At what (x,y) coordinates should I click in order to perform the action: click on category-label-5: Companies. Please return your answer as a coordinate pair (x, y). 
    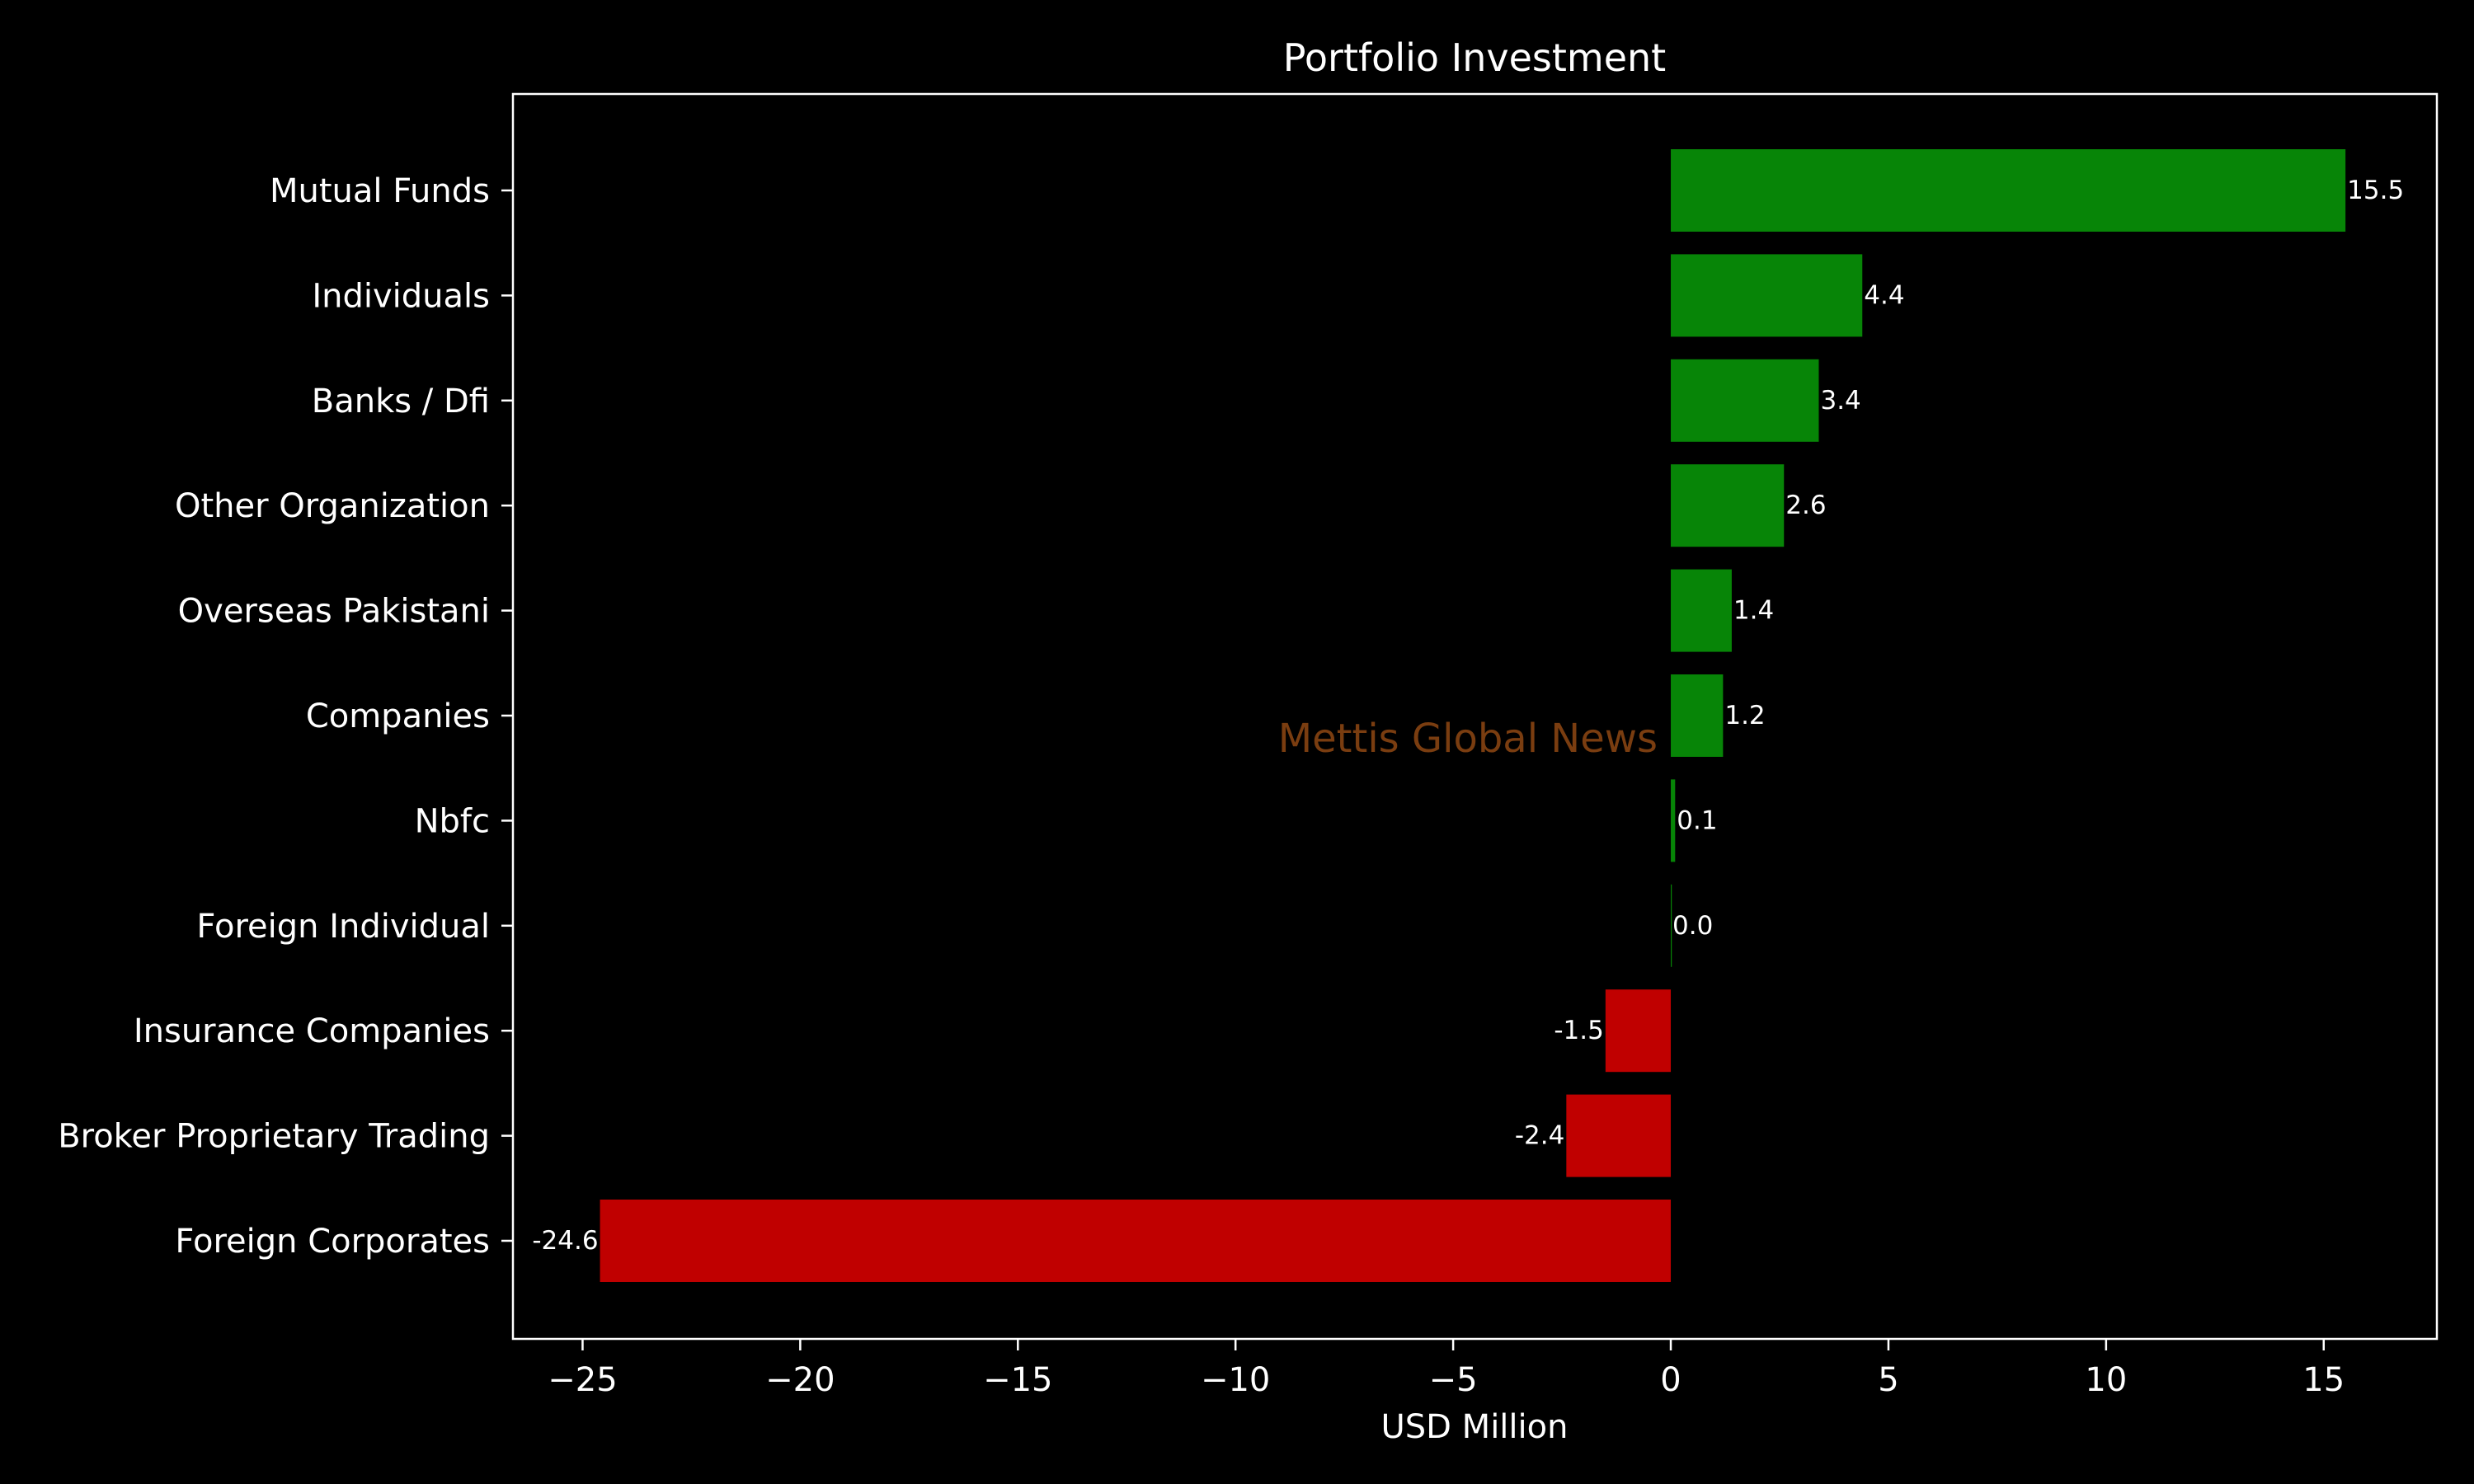
    Looking at the image, I should click on (398, 716).